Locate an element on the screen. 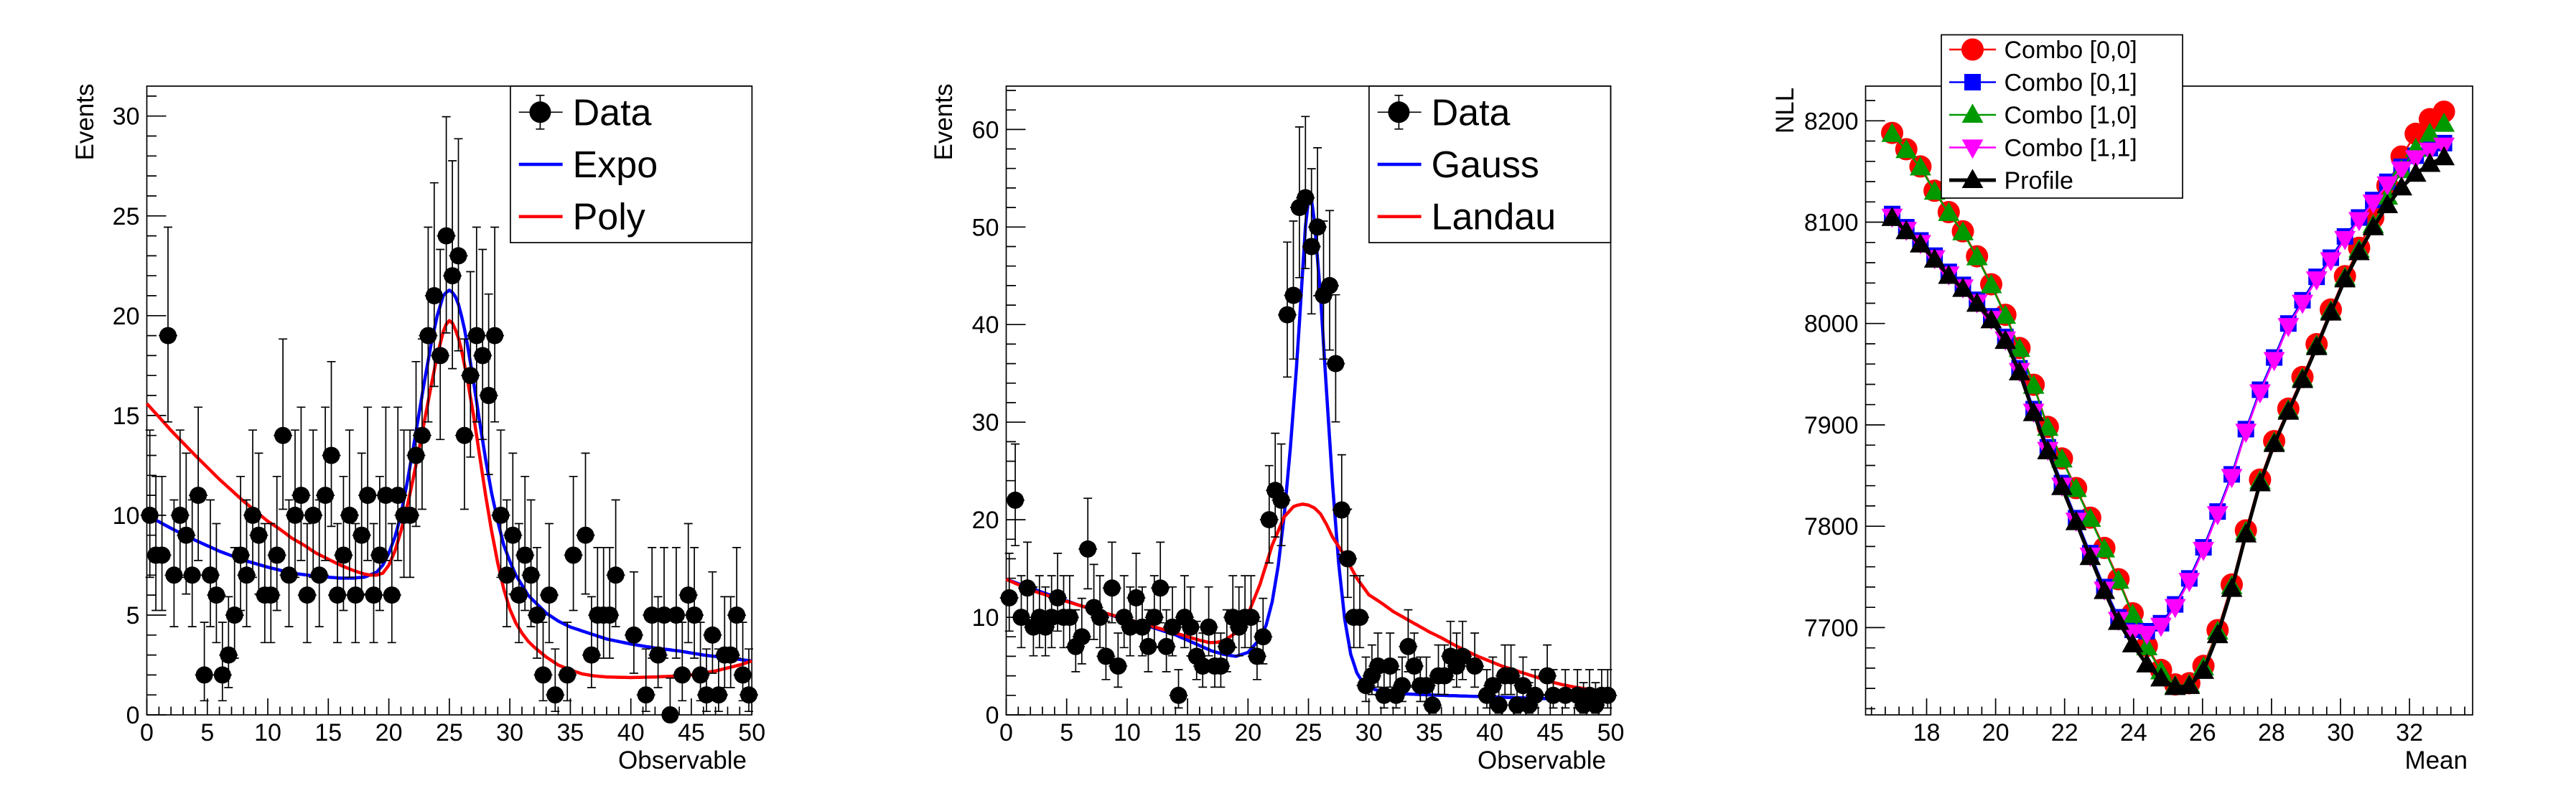 The height and width of the screenshot is (801, 2576). svg-text: 28 is located at coordinates (2271, 733).